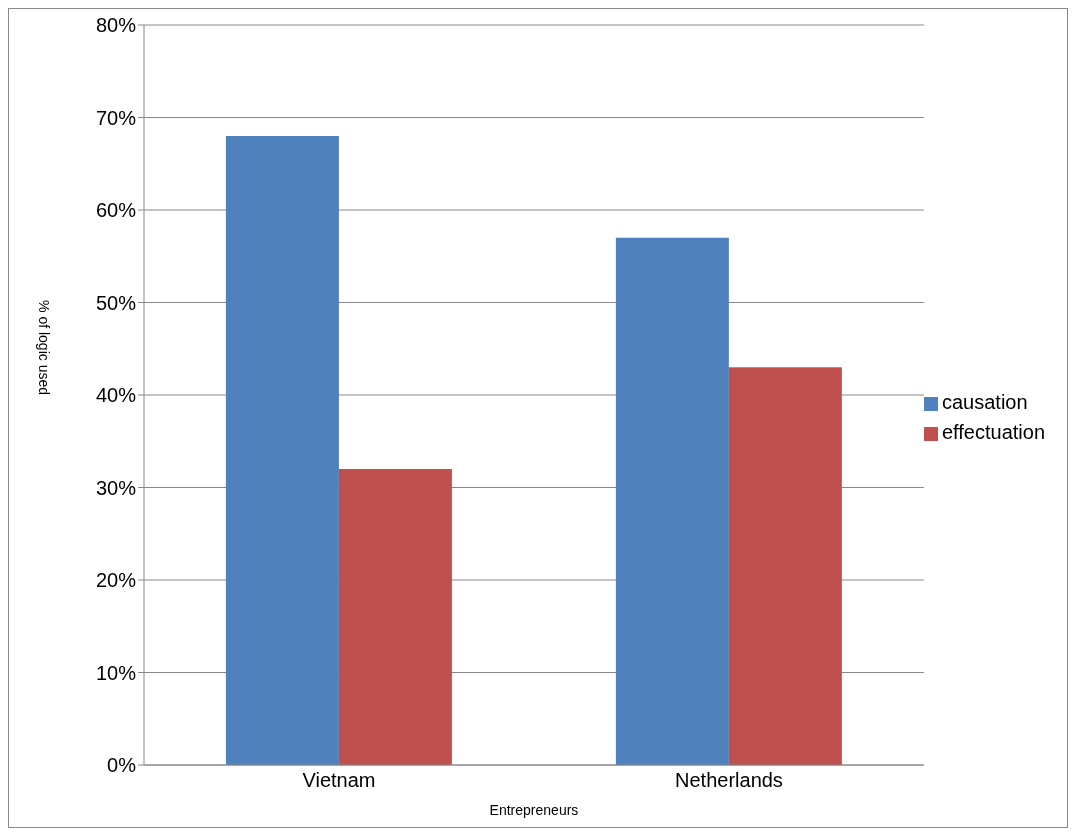 The image size is (1076, 834). I want to click on y-tick-label: 60%, so click(116, 210).